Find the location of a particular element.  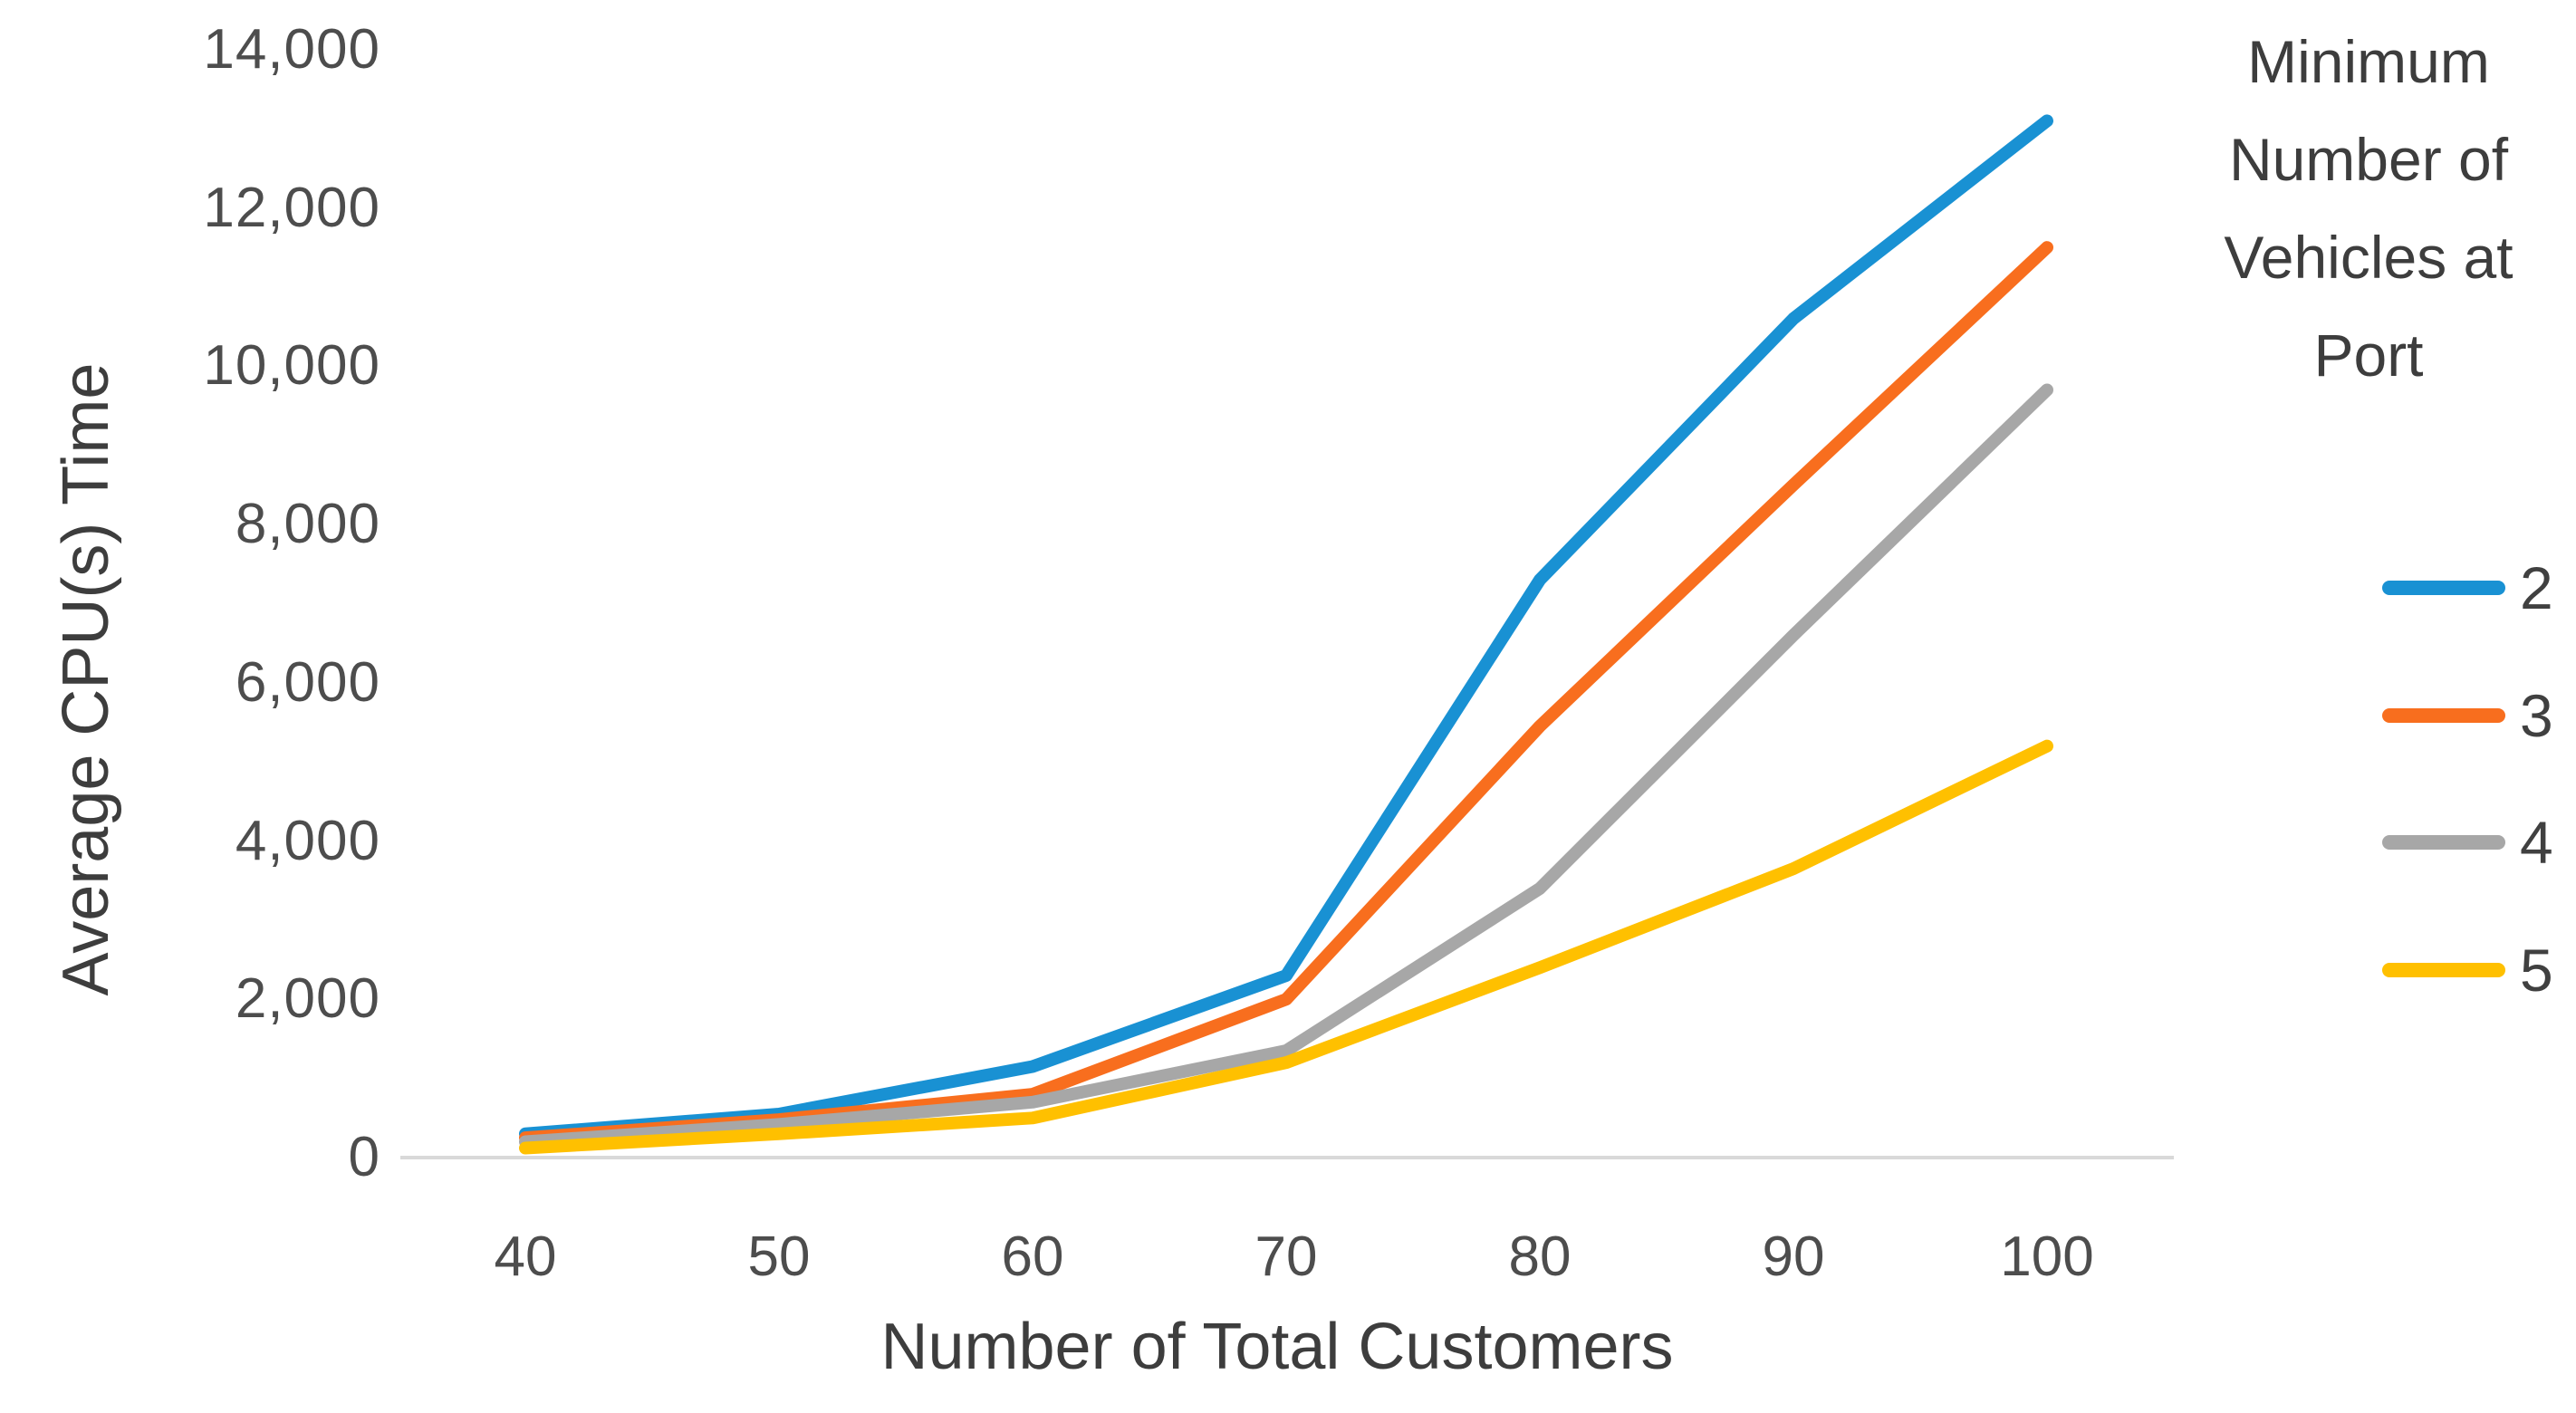

y-tick-label: 4,000 is located at coordinates (307, 840).